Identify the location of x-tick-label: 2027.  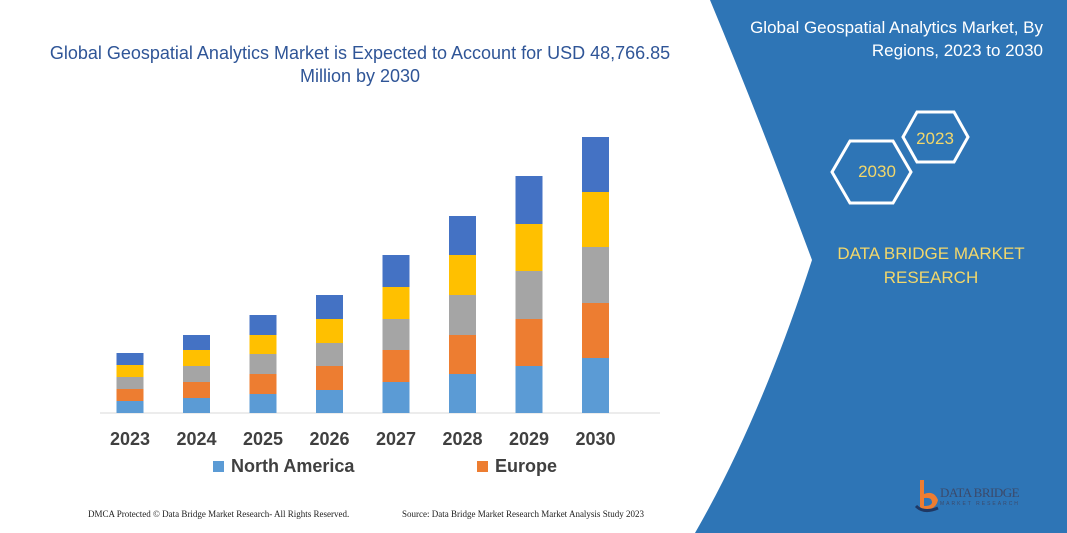
(396, 439).